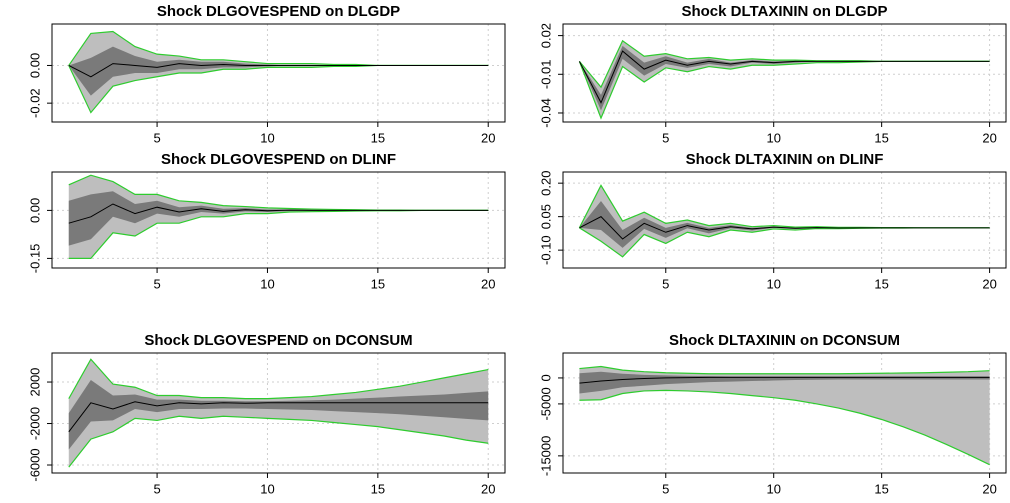 The height and width of the screenshot is (503, 1010). What do you see at coordinates (34, 382) in the screenshot?
I see `y-tick-label: 2000` at bounding box center [34, 382].